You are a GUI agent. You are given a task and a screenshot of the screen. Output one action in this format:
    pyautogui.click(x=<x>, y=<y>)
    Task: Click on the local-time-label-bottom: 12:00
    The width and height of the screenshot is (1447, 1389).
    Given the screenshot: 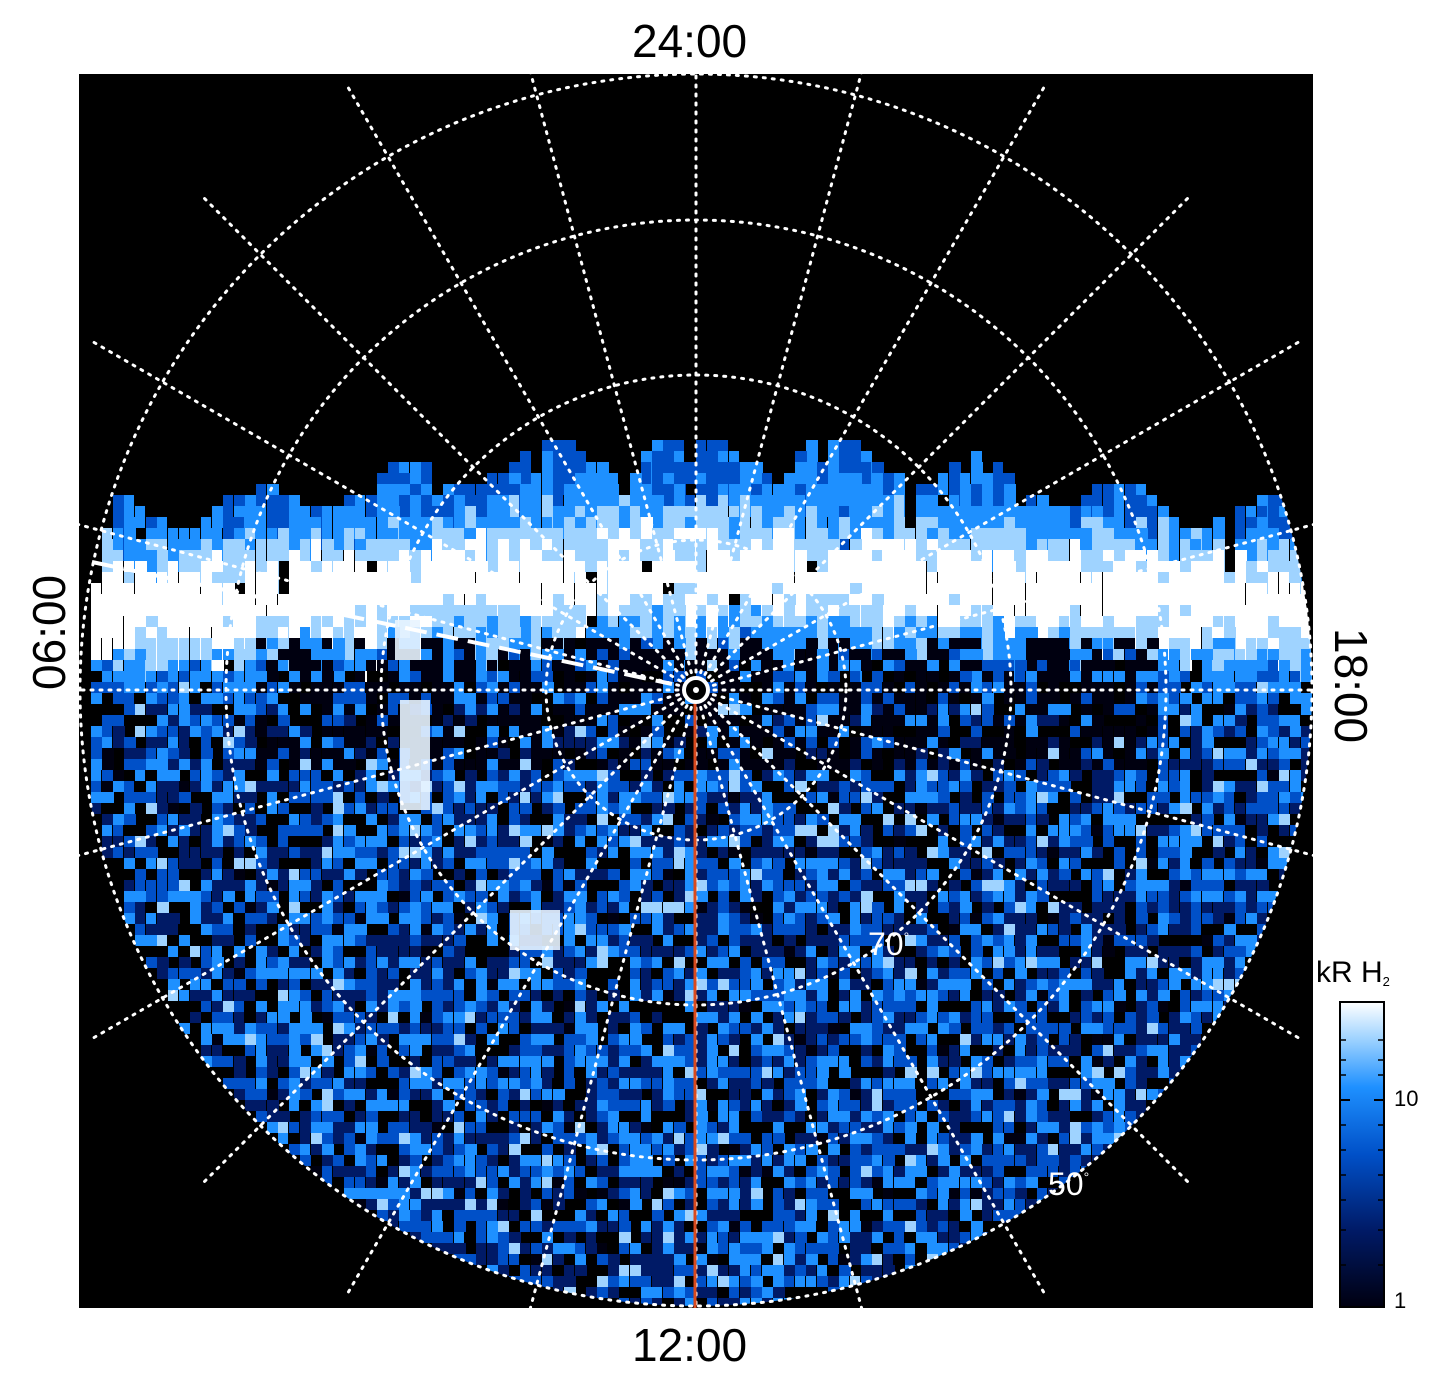 What is the action you would take?
    pyautogui.click(x=689, y=1345)
    